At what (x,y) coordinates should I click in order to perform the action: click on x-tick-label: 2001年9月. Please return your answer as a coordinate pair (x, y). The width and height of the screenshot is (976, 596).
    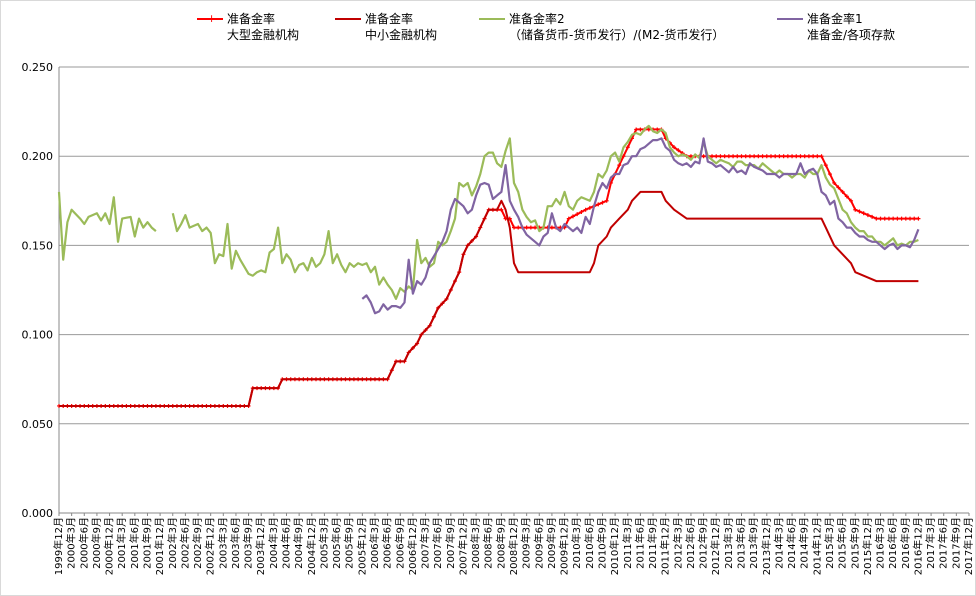
    Looking at the image, I should click on (146, 543).